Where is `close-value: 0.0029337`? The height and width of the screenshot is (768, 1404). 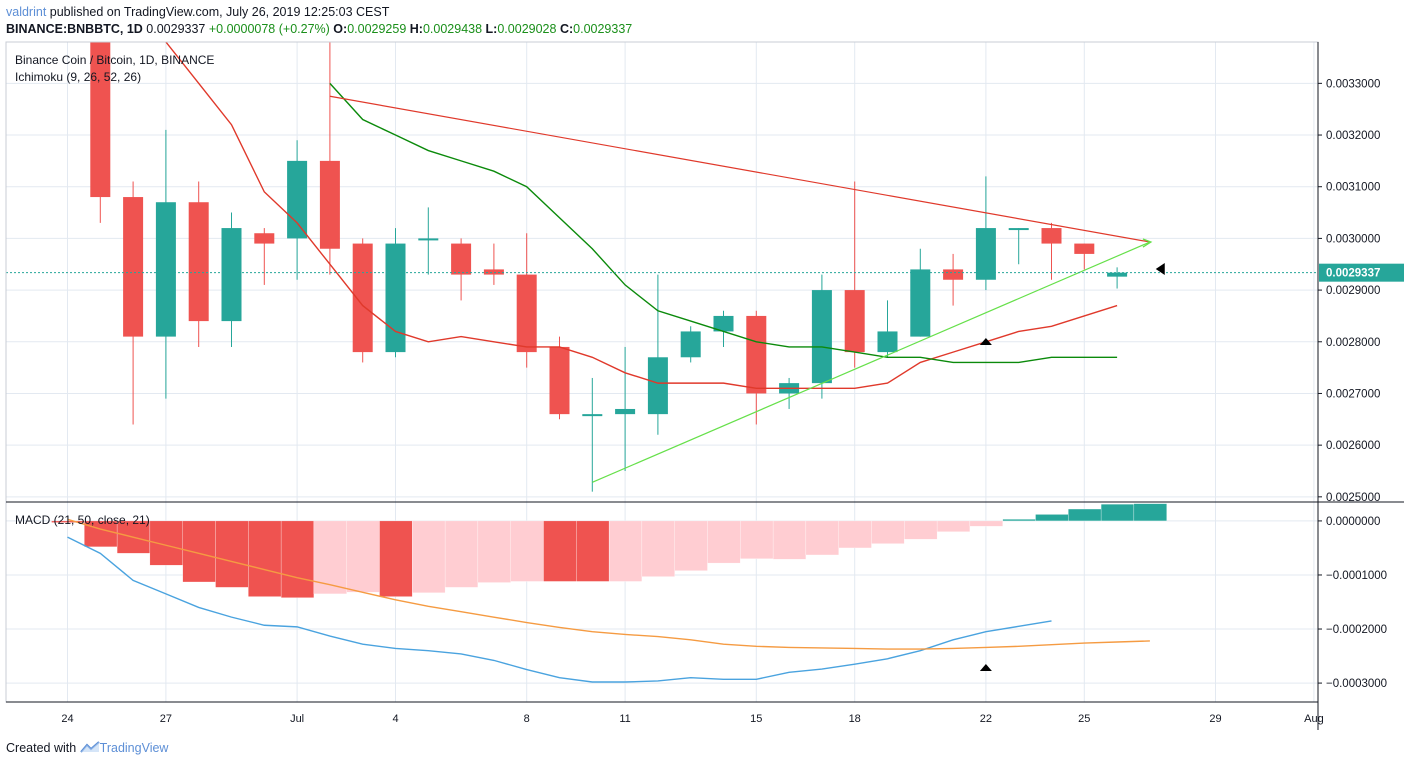 close-value: 0.0029337 is located at coordinates (603, 29).